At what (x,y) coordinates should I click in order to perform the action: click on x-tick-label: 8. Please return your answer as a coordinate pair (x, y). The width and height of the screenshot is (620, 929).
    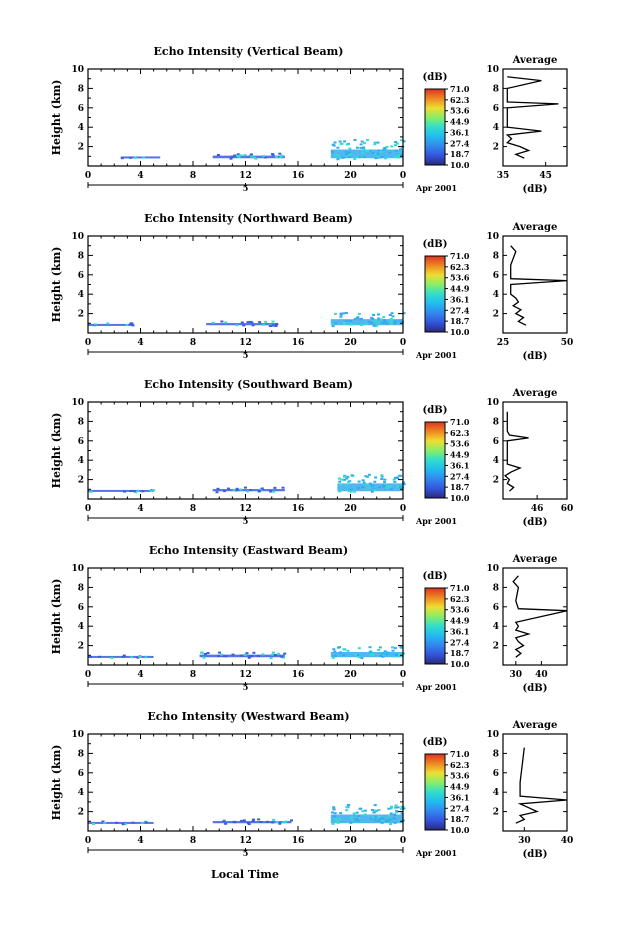
    Looking at the image, I should click on (193, 509).